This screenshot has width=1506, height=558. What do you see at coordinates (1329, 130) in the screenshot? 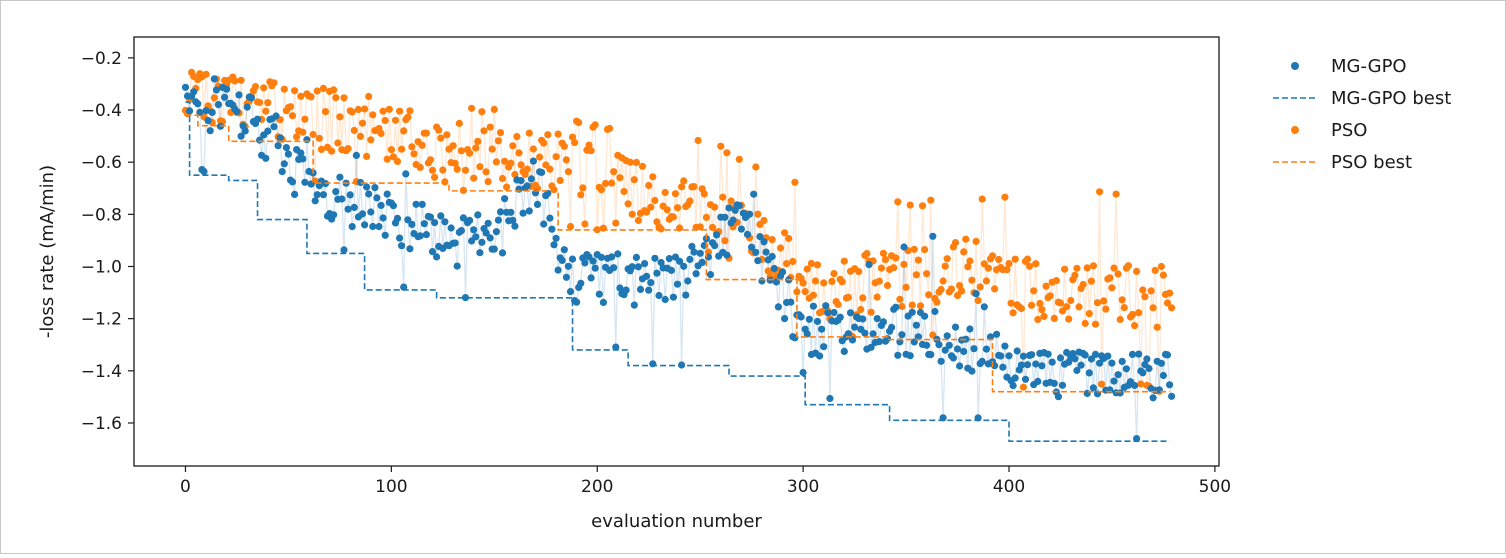
I see `legend-item: PSO` at bounding box center [1329, 130].